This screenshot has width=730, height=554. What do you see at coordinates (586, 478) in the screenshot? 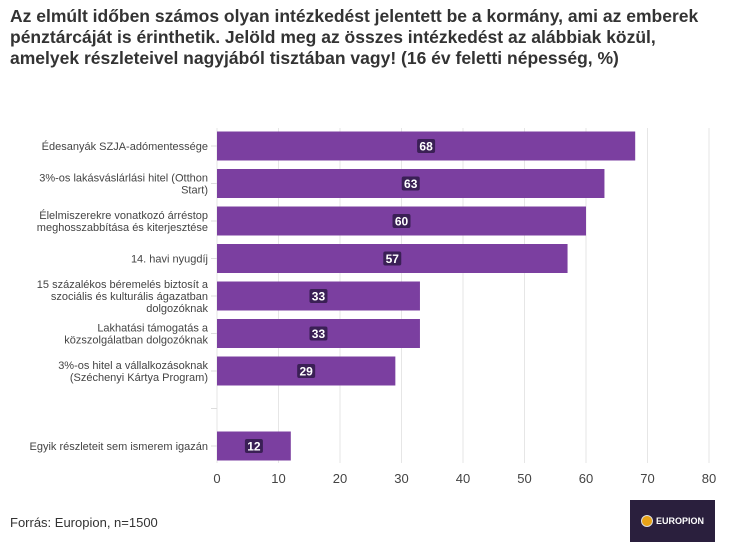
I see `x-tick-label: 60` at bounding box center [586, 478].